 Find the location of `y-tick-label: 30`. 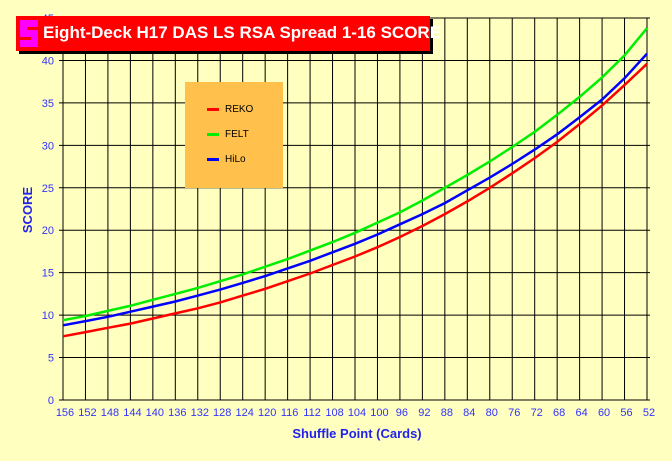

y-tick-label: 30 is located at coordinates (48, 146).